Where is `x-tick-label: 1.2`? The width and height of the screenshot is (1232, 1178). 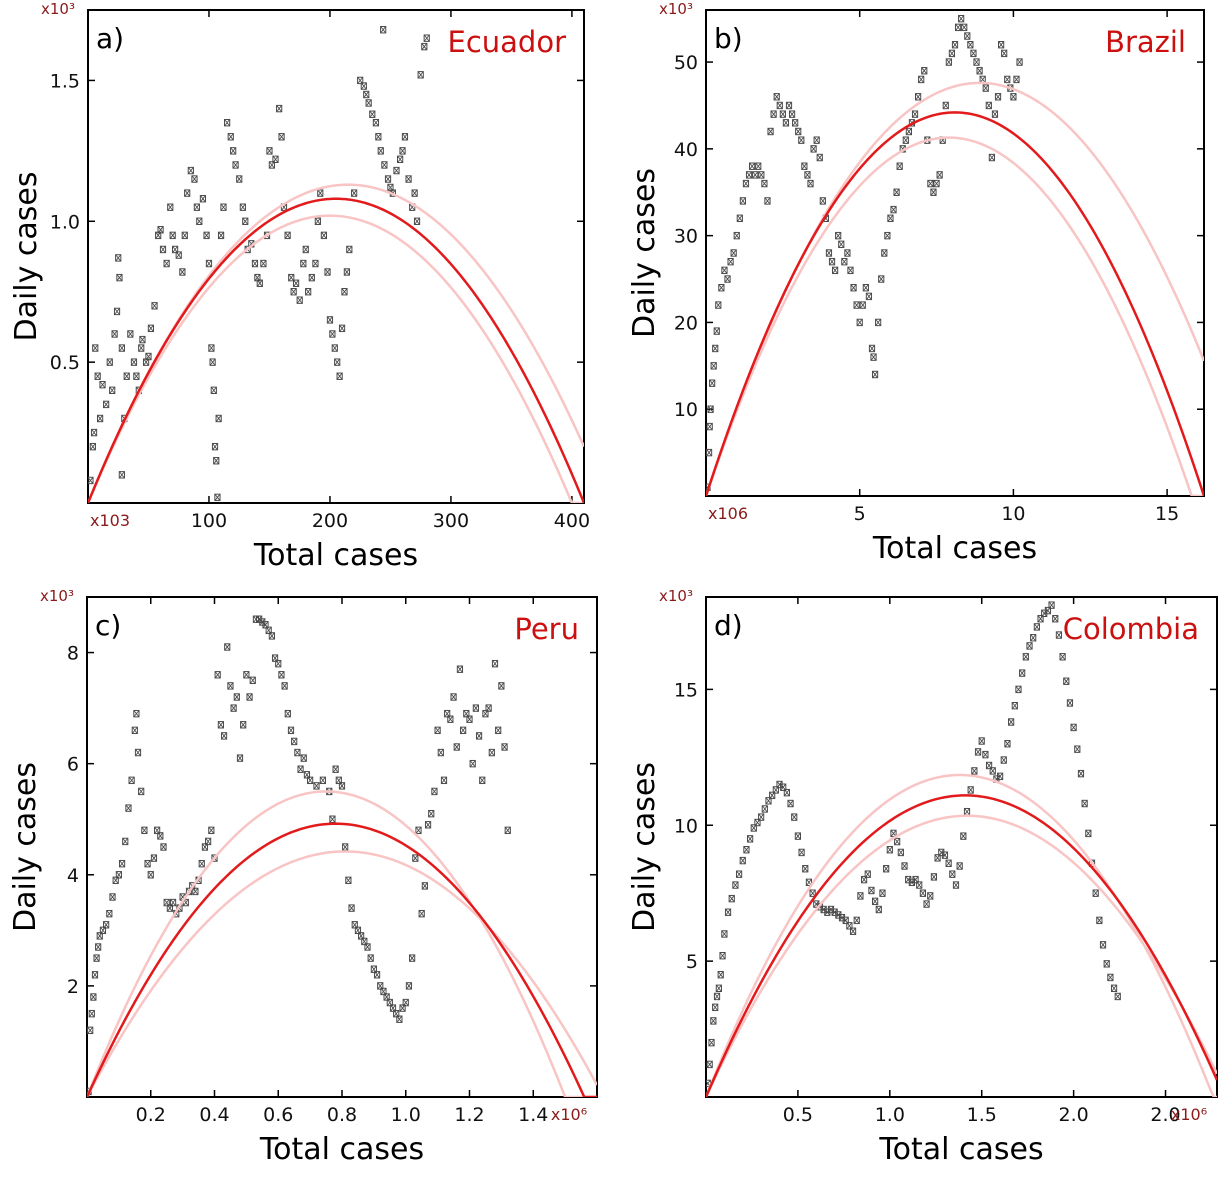
x-tick-label: 1.2 is located at coordinates (469, 1115).